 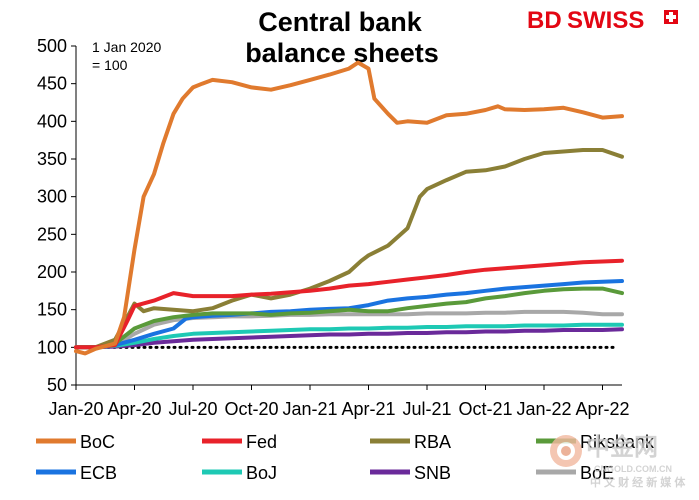 I want to click on legend-label: Fed, so click(x=261, y=442).